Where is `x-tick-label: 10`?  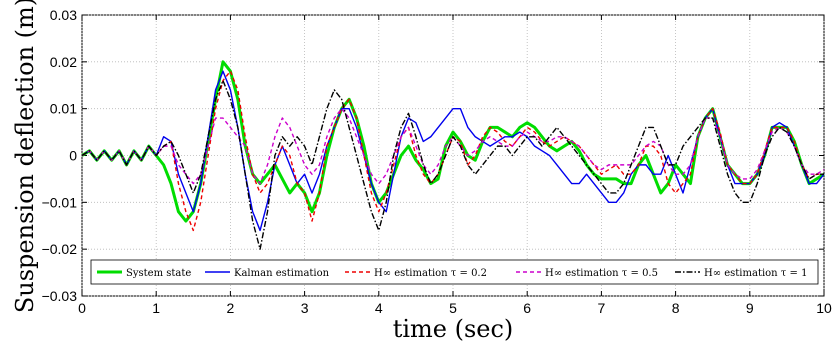 x-tick-label: 10 is located at coordinates (824, 308).